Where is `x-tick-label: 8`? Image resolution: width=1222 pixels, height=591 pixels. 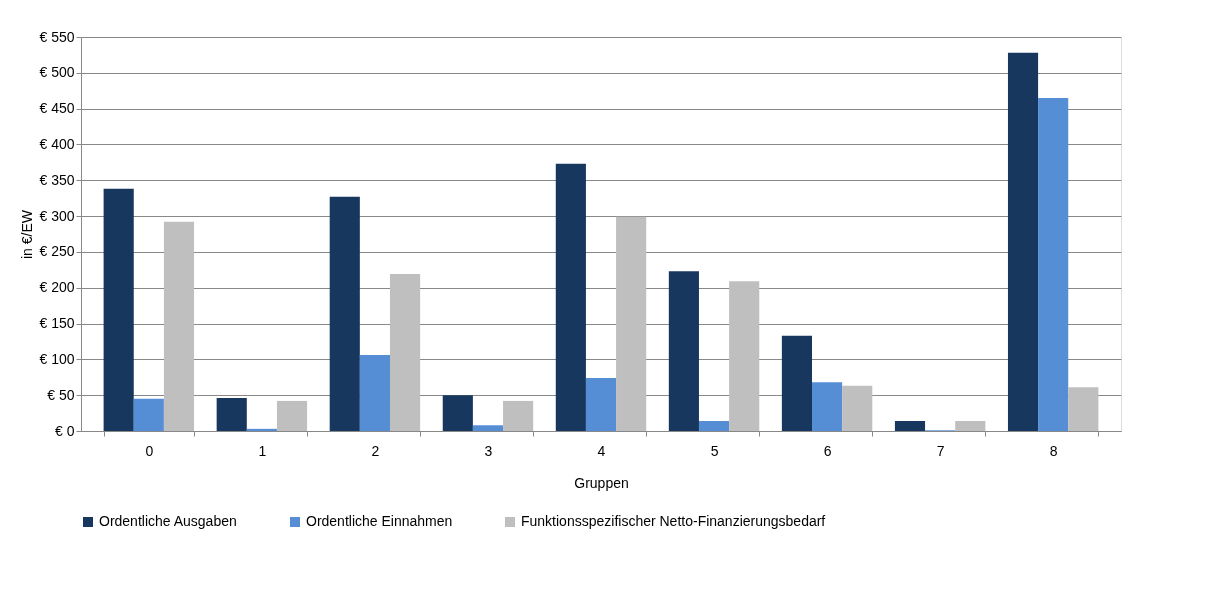 x-tick-label: 8 is located at coordinates (1053, 450).